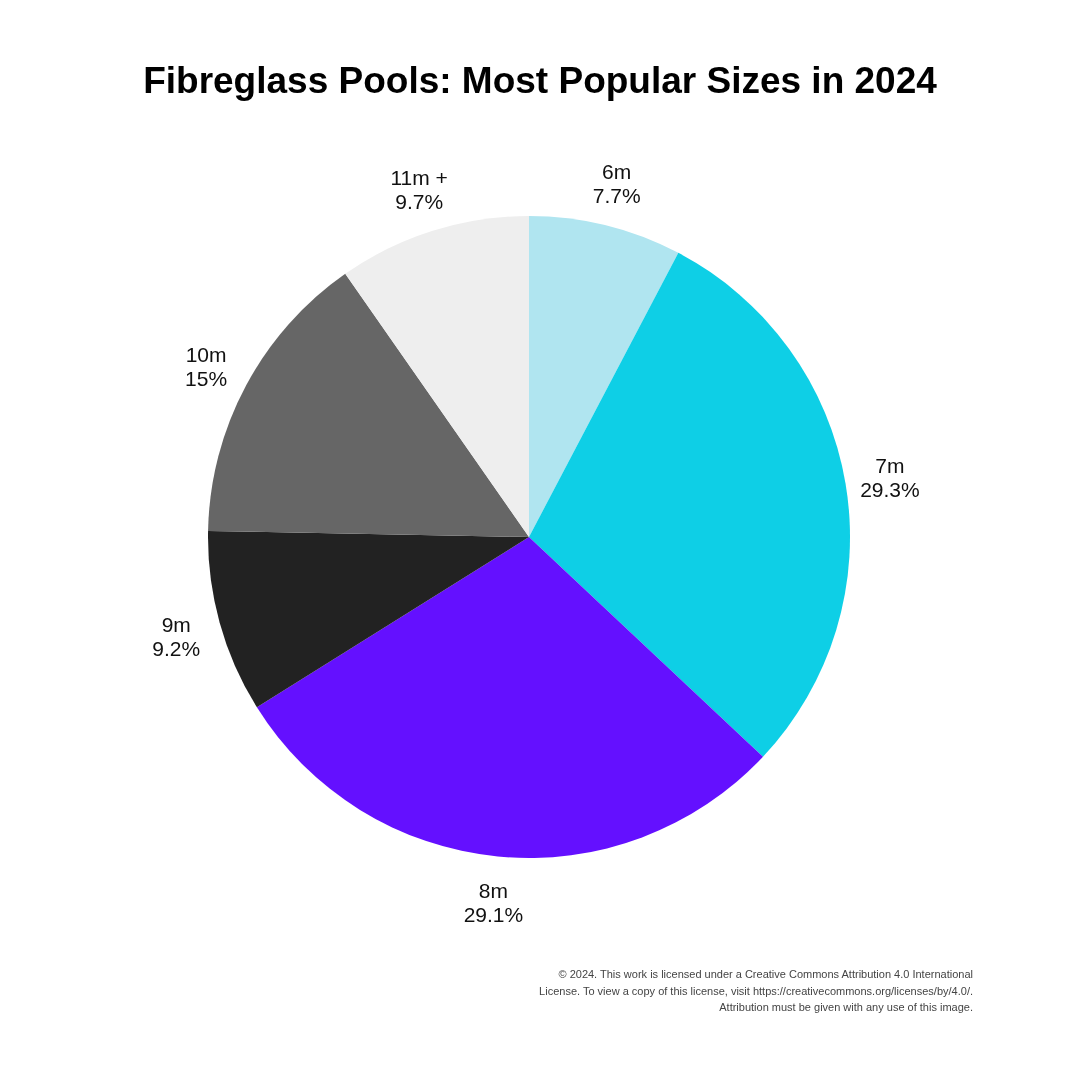  What do you see at coordinates (419, 177) in the screenshot?
I see `slice-label: 11m +` at bounding box center [419, 177].